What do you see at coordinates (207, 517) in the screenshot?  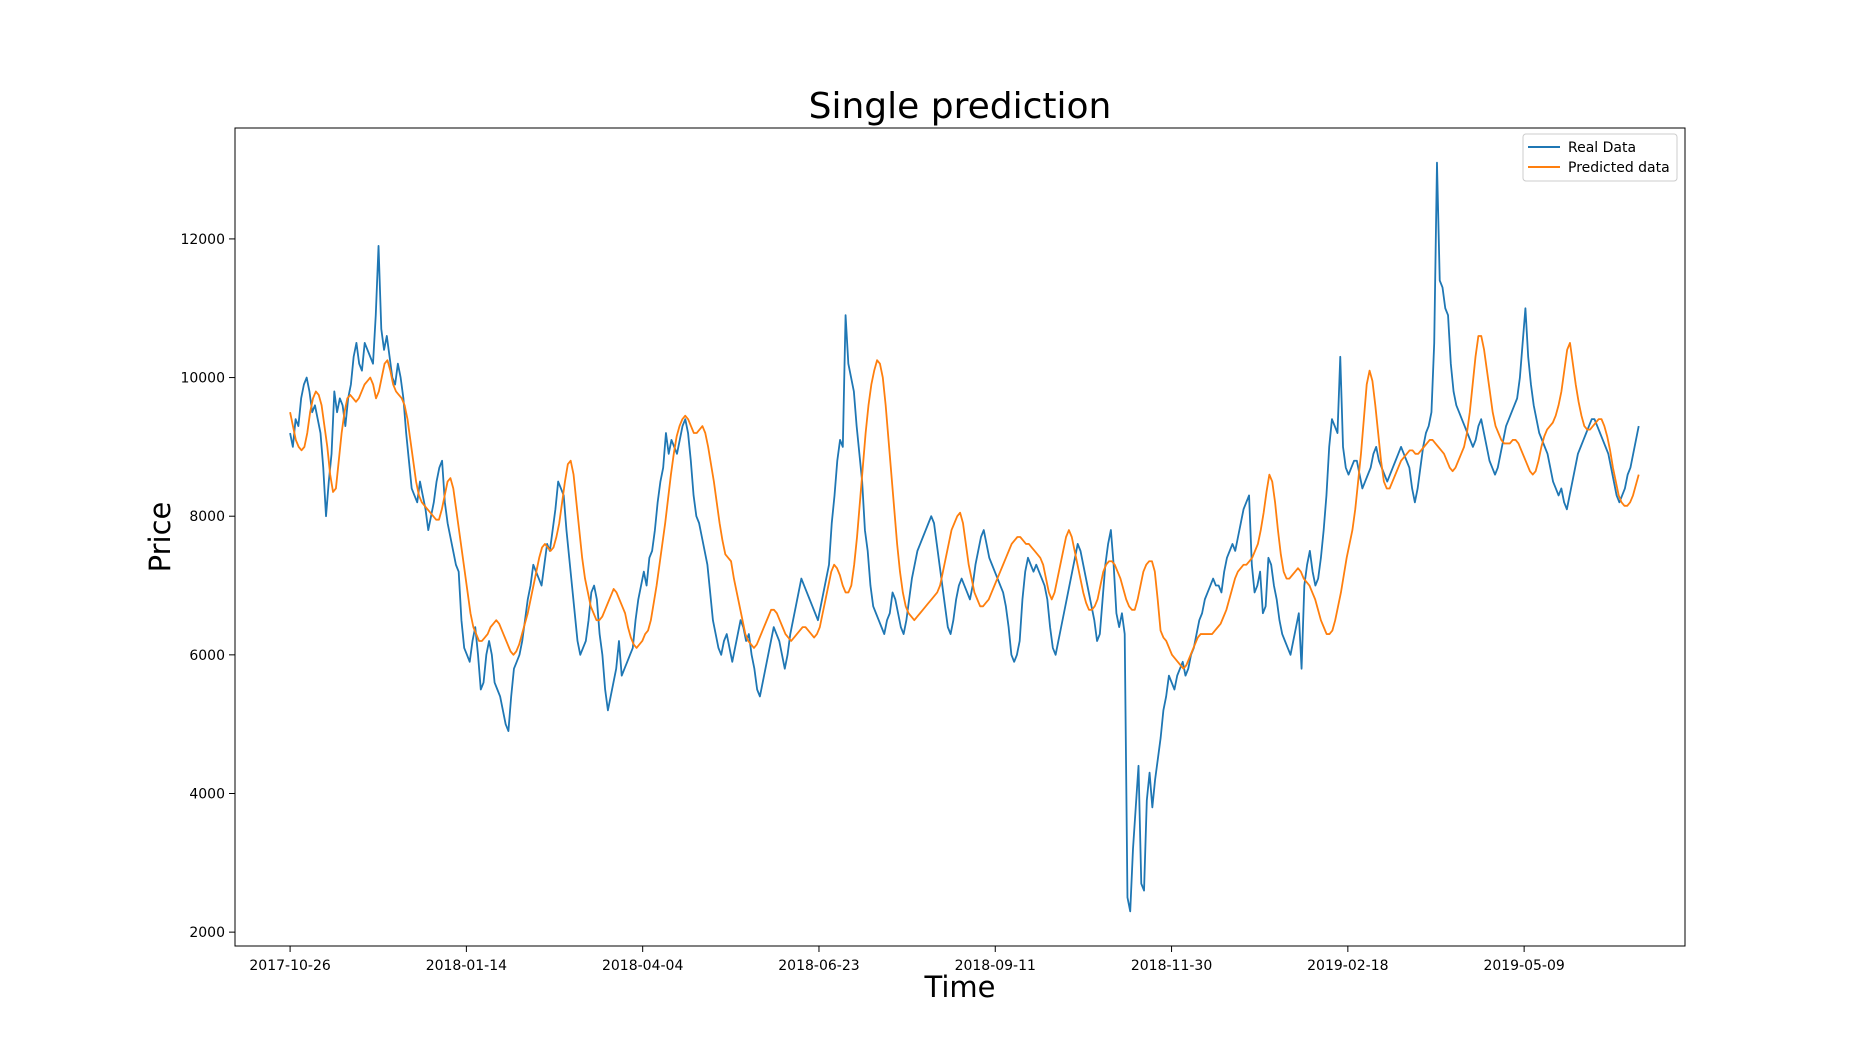 I see `y-tick-label-3: 8000` at bounding box center [207, 517].